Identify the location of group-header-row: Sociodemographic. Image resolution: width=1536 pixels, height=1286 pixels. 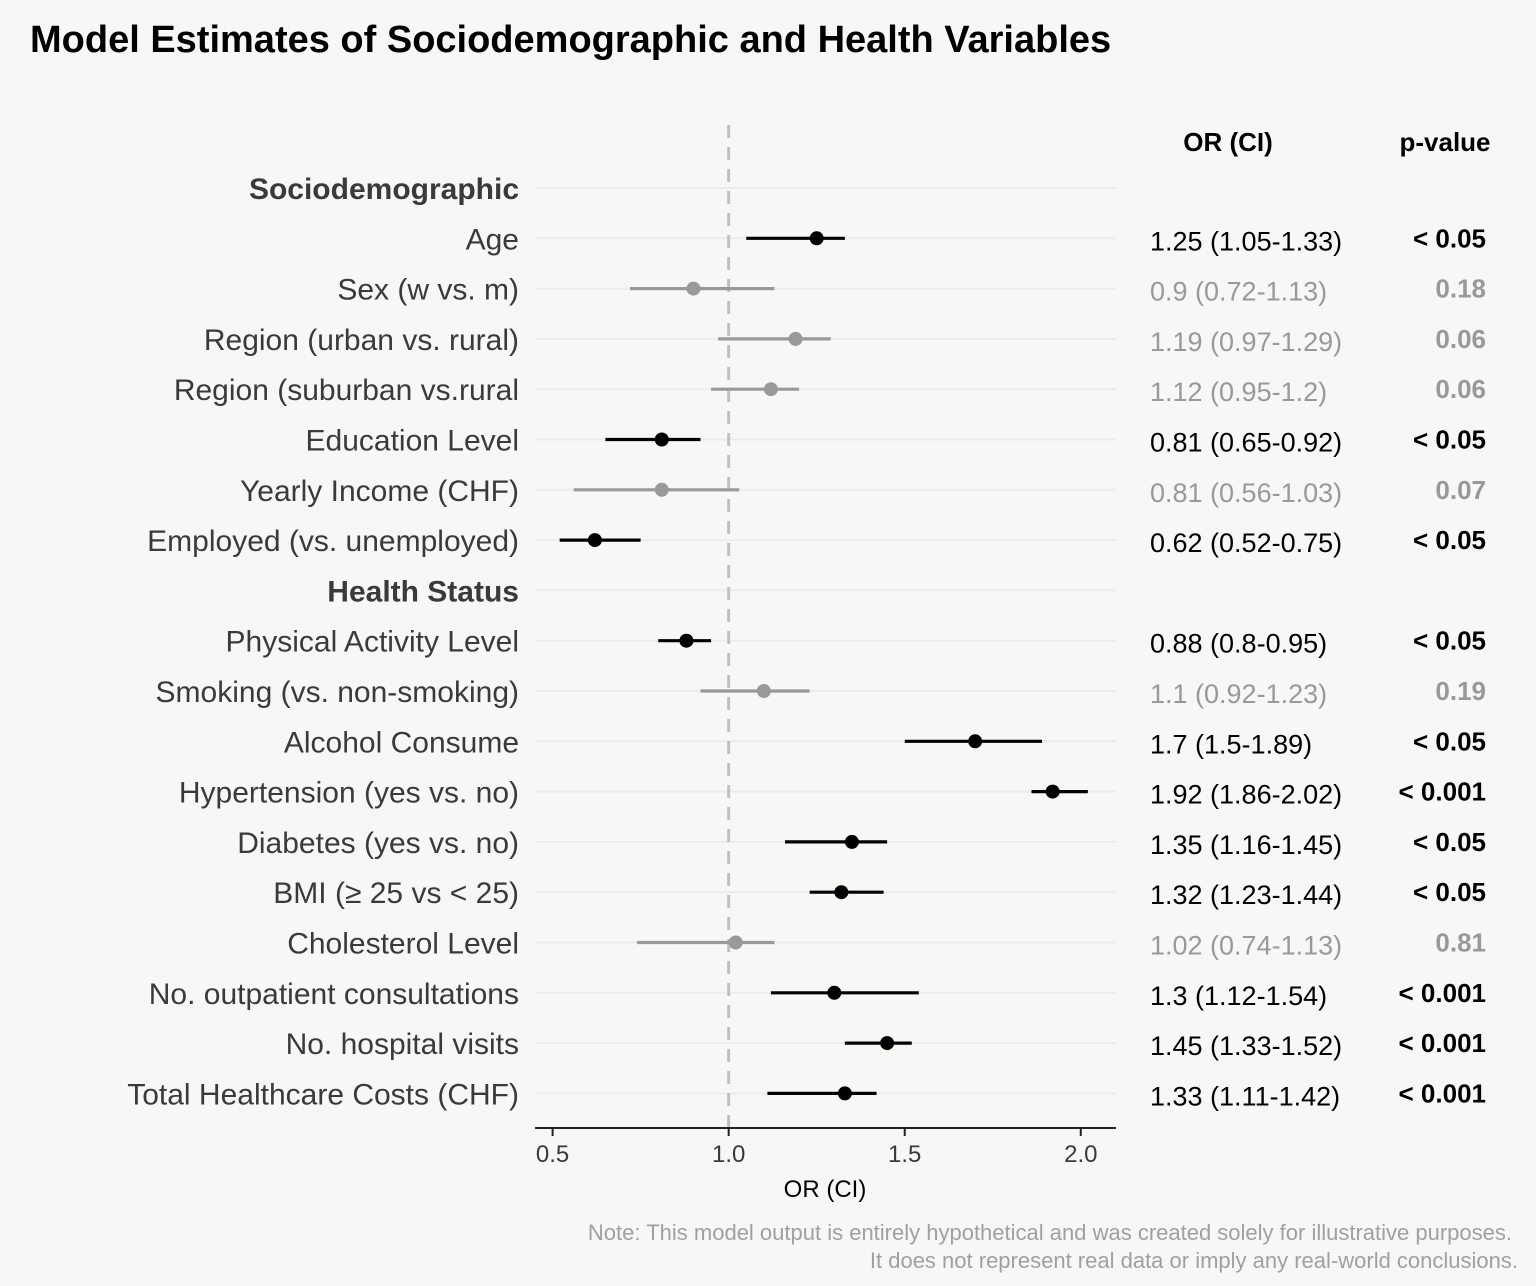
(384, 189).